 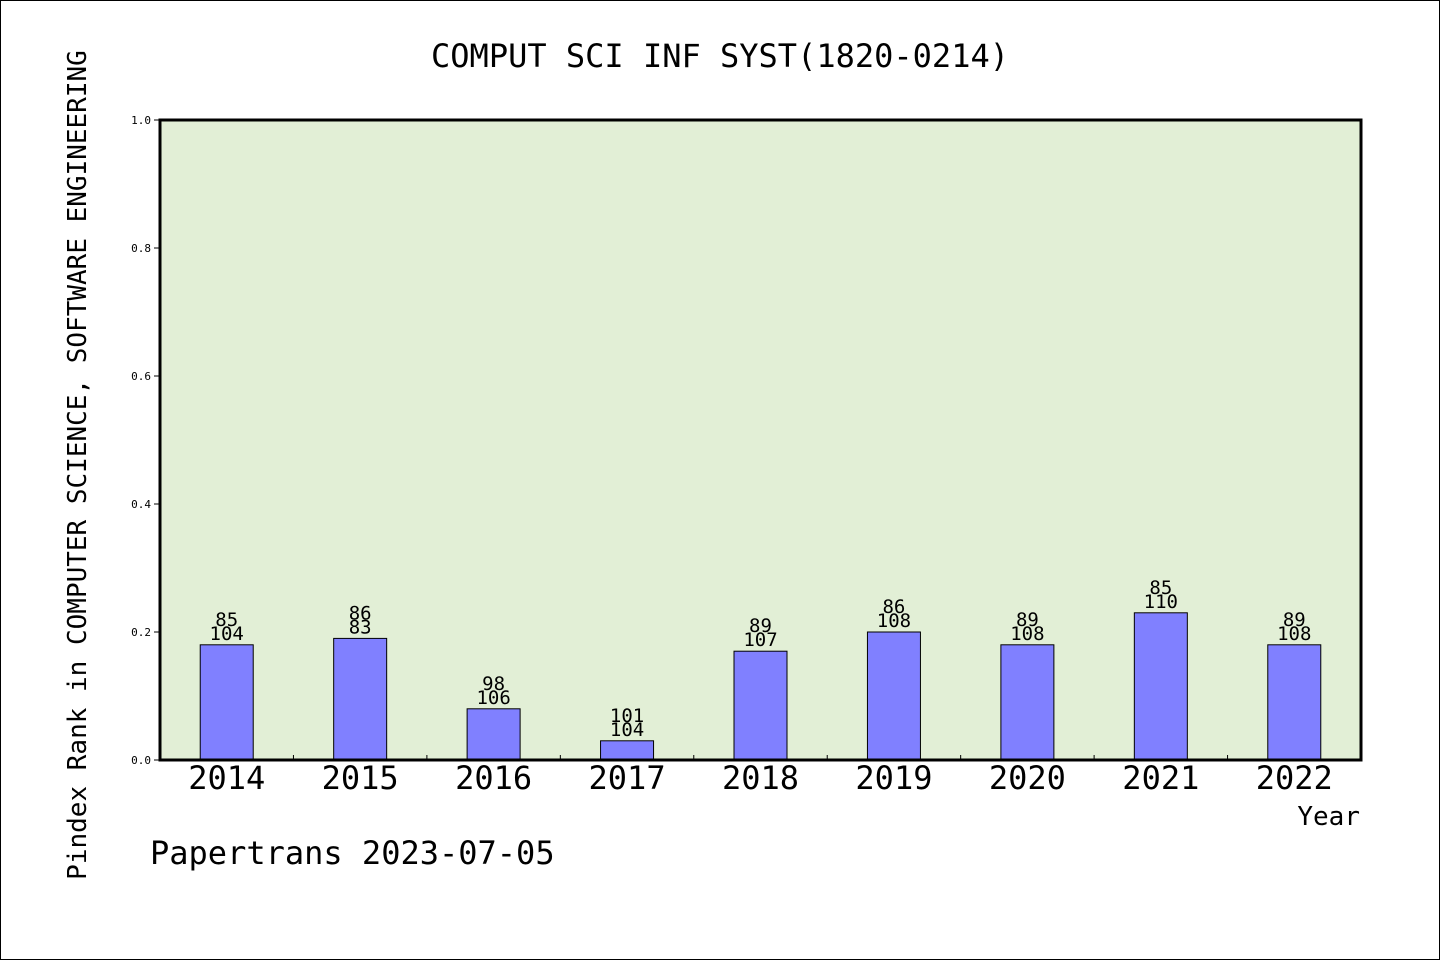 What do you see at coordinates (1328, 817) in the screenshot?
I see `x-axis-label: Year` at bounding box center [1328, 817].